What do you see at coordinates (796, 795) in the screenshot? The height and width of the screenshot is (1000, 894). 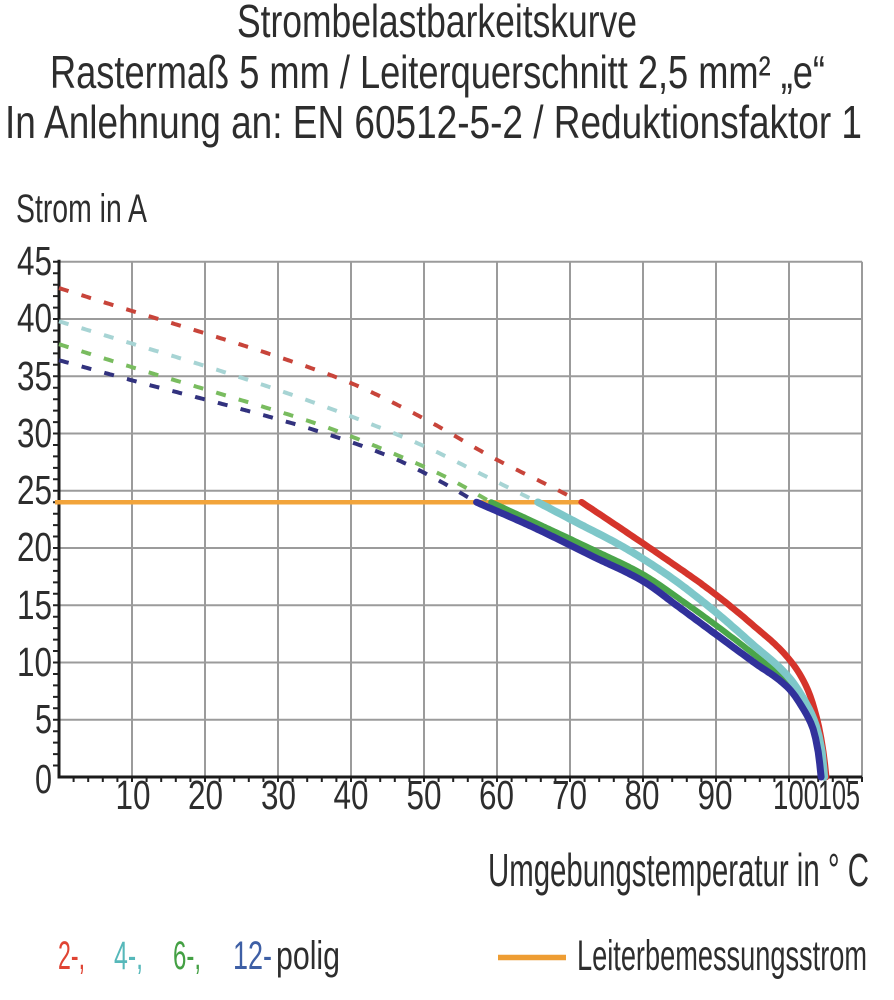 I see `svg-text: 100` at bounding box center [796, 795].